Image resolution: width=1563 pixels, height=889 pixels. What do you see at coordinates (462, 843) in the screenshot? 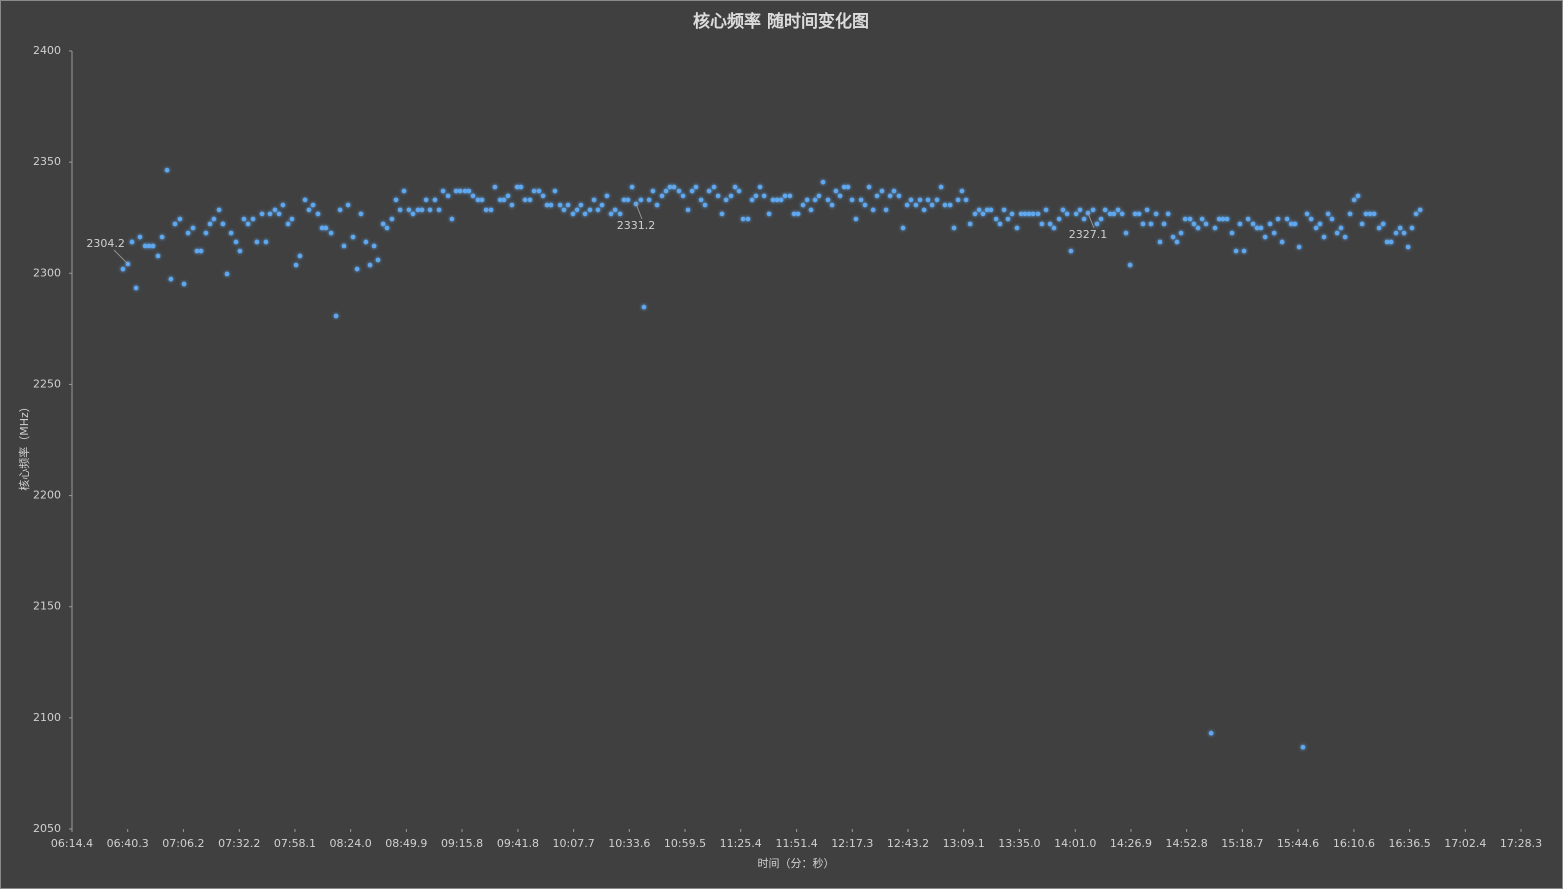
I see `x-tick-label: 09:15.8` at bounding box center [462, 843].